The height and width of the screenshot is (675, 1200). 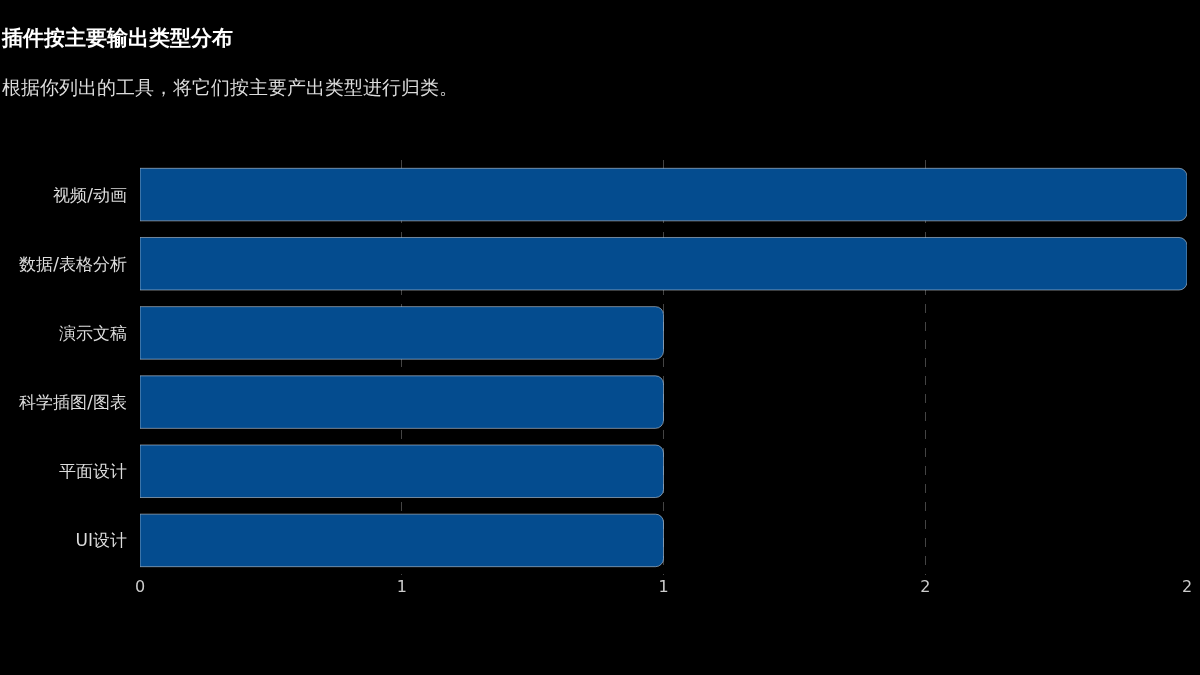 What do you see at coordinates (140, 586) in the screenshot?
I see `x-tick-label: 0` at bounding box center [140, 586].